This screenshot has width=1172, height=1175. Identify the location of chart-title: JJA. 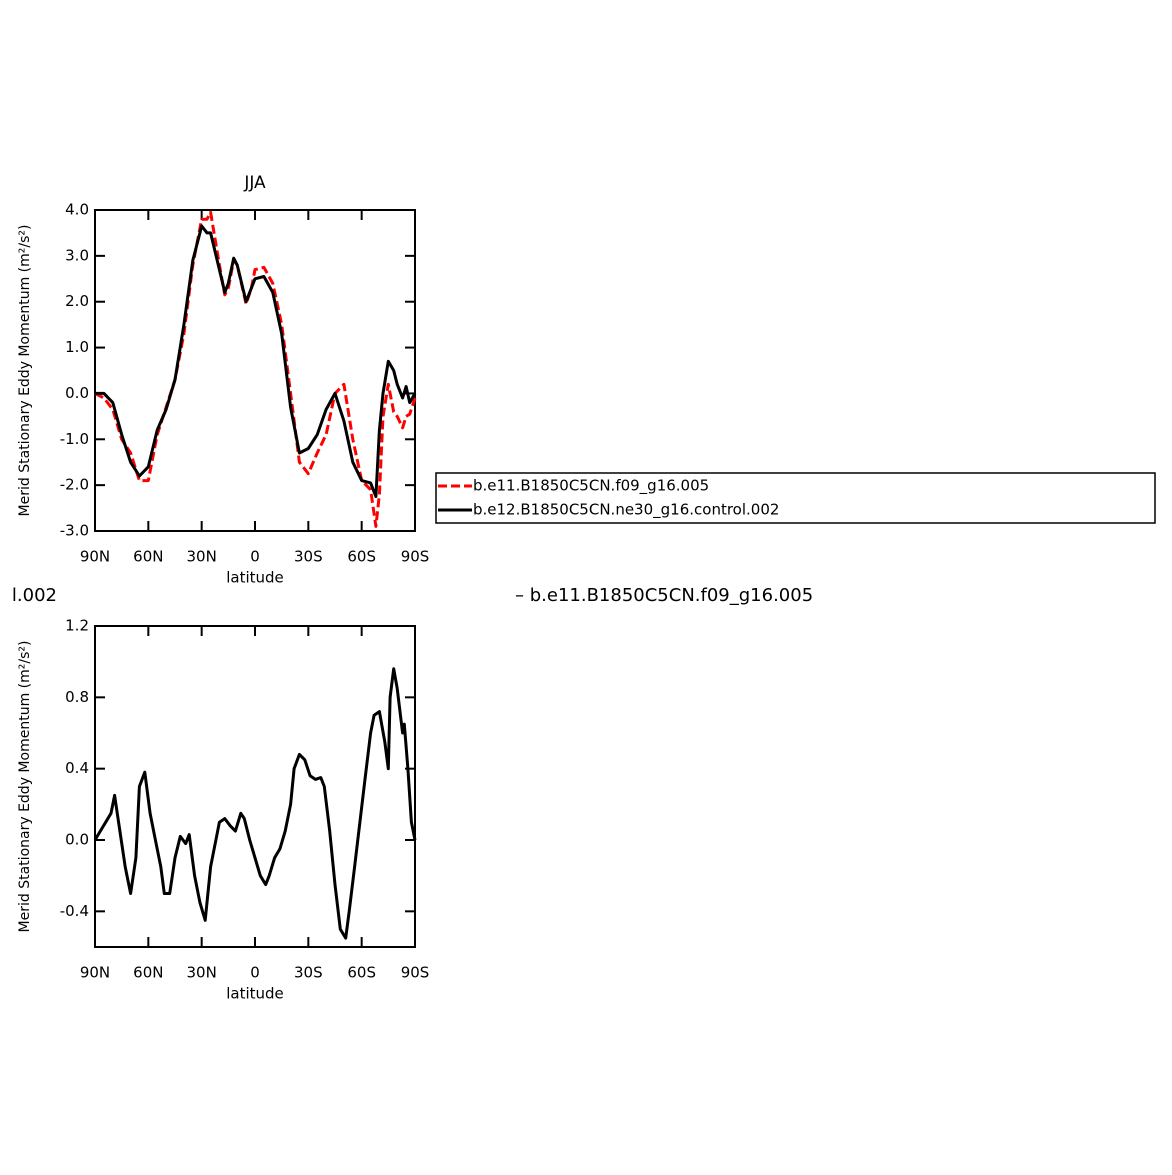
(254, 183).